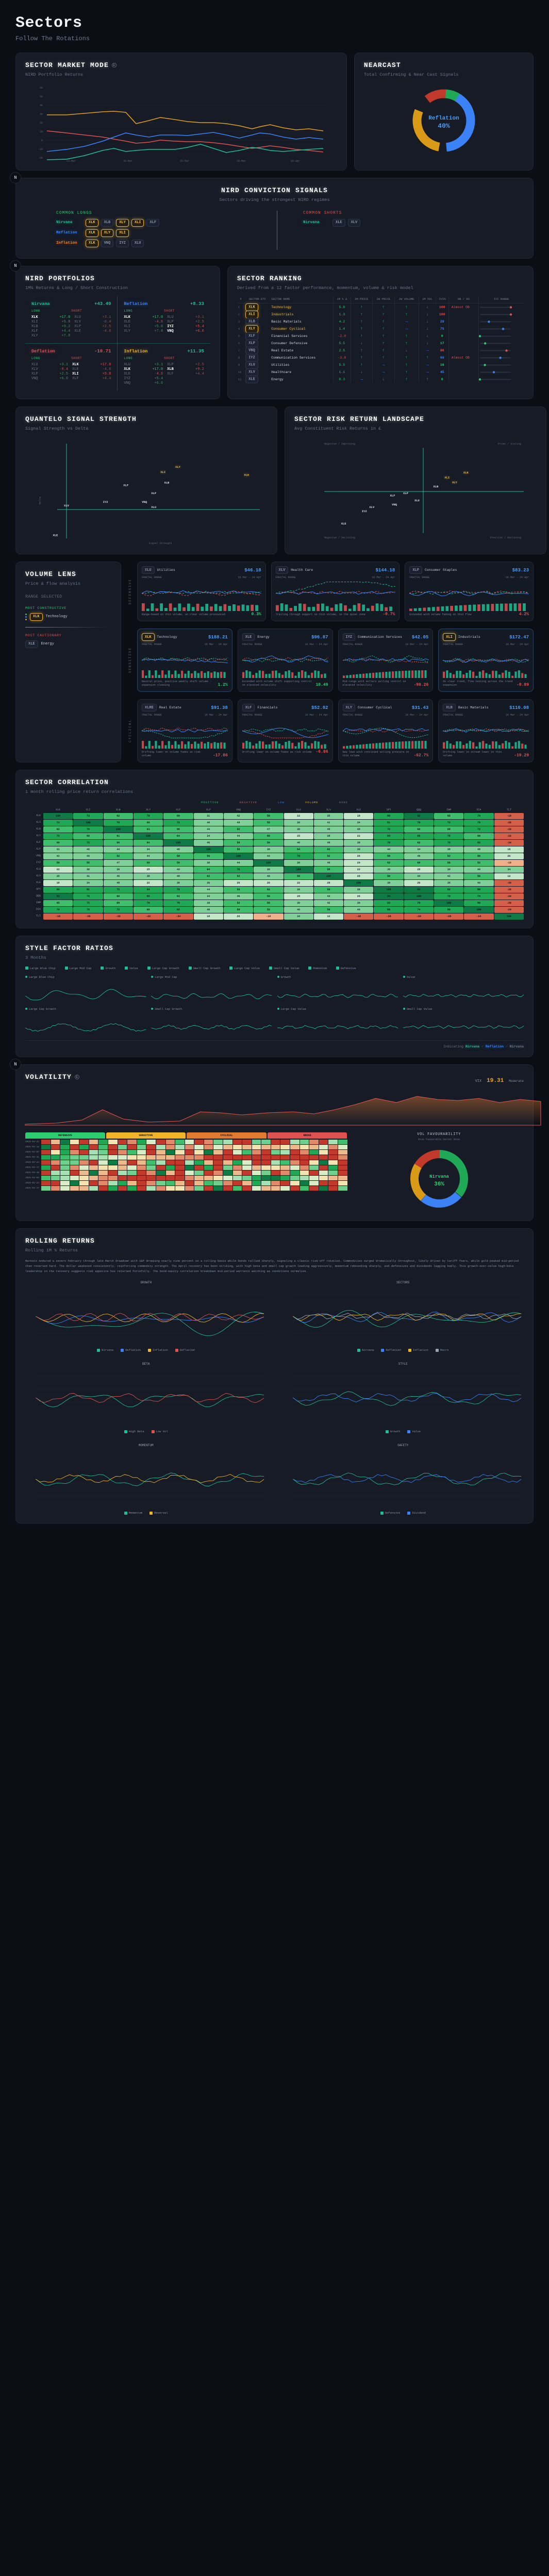  I want to click on matrix-cell: 100, so click(328, 876).